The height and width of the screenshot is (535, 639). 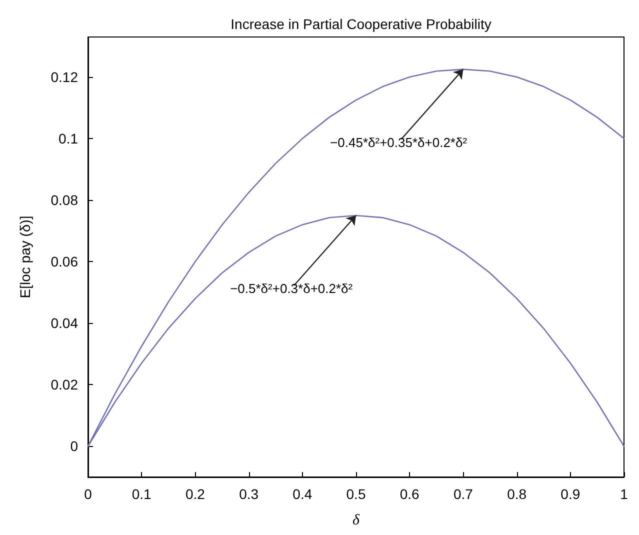 I want to click on x-tick-label: 0.5, so click(x=356, y=494).